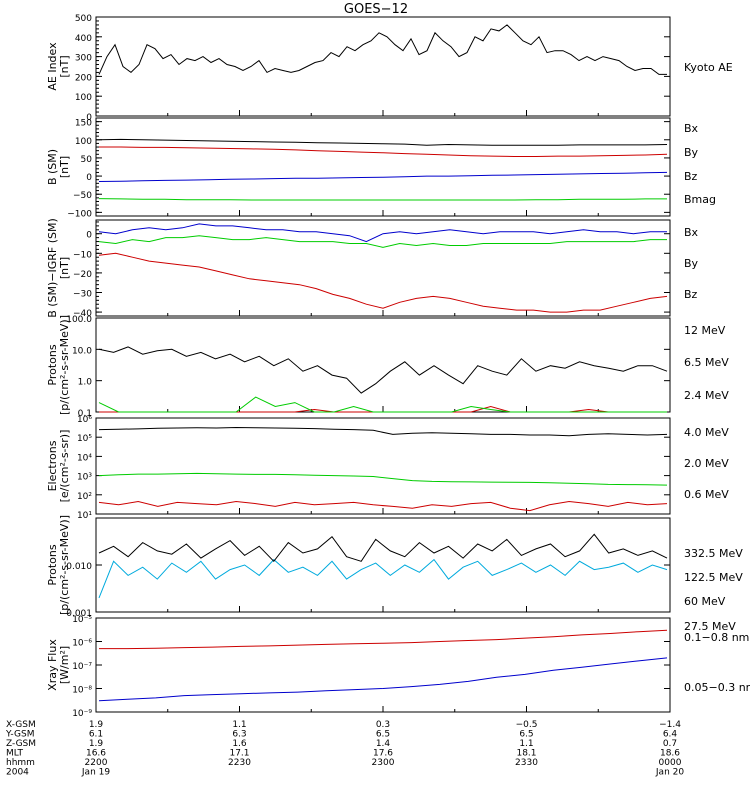 This screenshot has height=800, width=750. What do you see at coordinates (84, 478) in the screenshot?
I see `y-tick-label: 10³` at bounding box center [84, 478].